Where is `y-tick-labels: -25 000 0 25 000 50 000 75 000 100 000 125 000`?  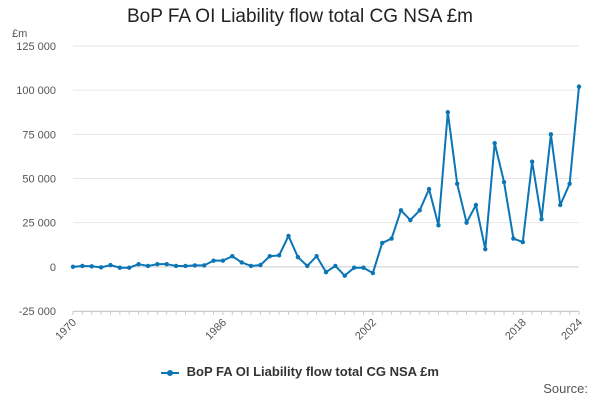
y-tick-labels: -25 000 0 25 000 50 000 75 000 100 000 125 000 is located at coordinates (36, 179).